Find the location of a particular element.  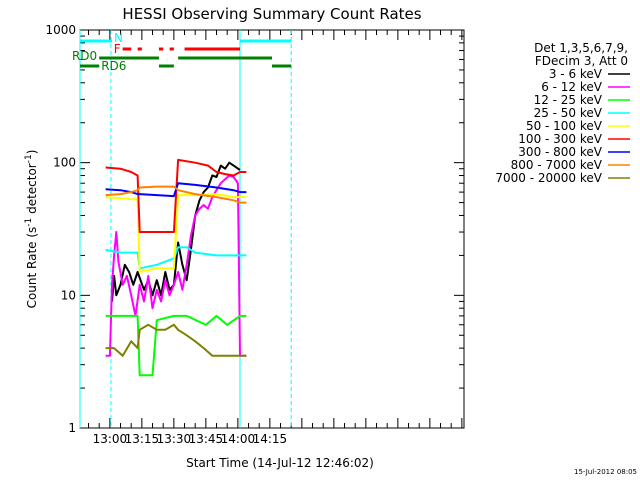

y-axis-label-mid: detector is located at coordinates (32, 190).